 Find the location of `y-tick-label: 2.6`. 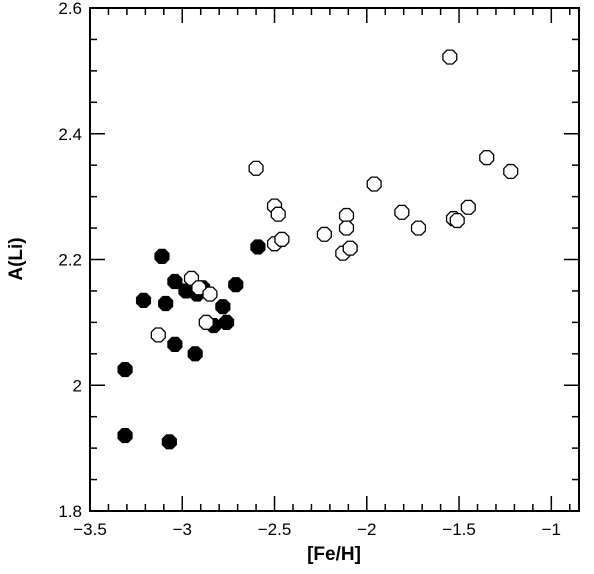

y-tick-label: 2.6 is located at coordinates (70, 9).